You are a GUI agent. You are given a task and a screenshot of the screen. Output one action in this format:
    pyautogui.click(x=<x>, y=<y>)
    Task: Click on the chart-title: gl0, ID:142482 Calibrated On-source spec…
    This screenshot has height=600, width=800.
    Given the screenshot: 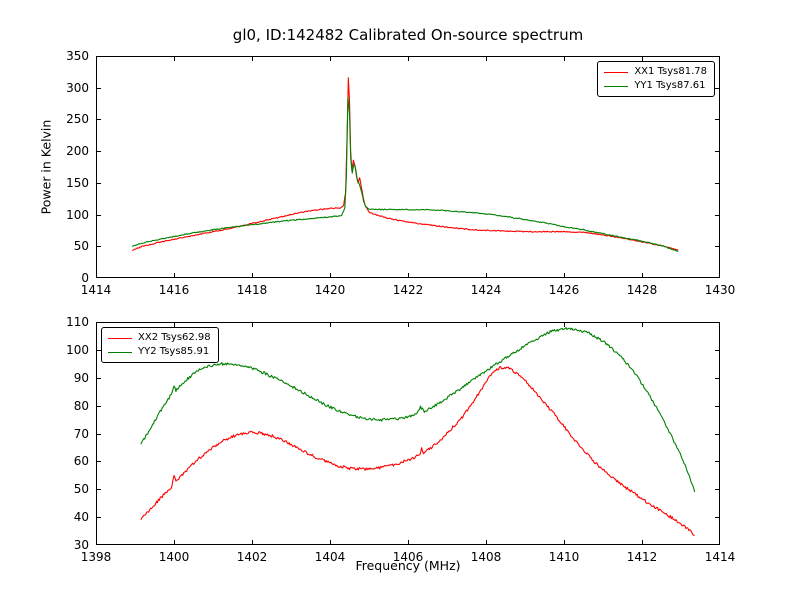 What is the action you would take?
    pyautogui.click(x=408, y=35)
    